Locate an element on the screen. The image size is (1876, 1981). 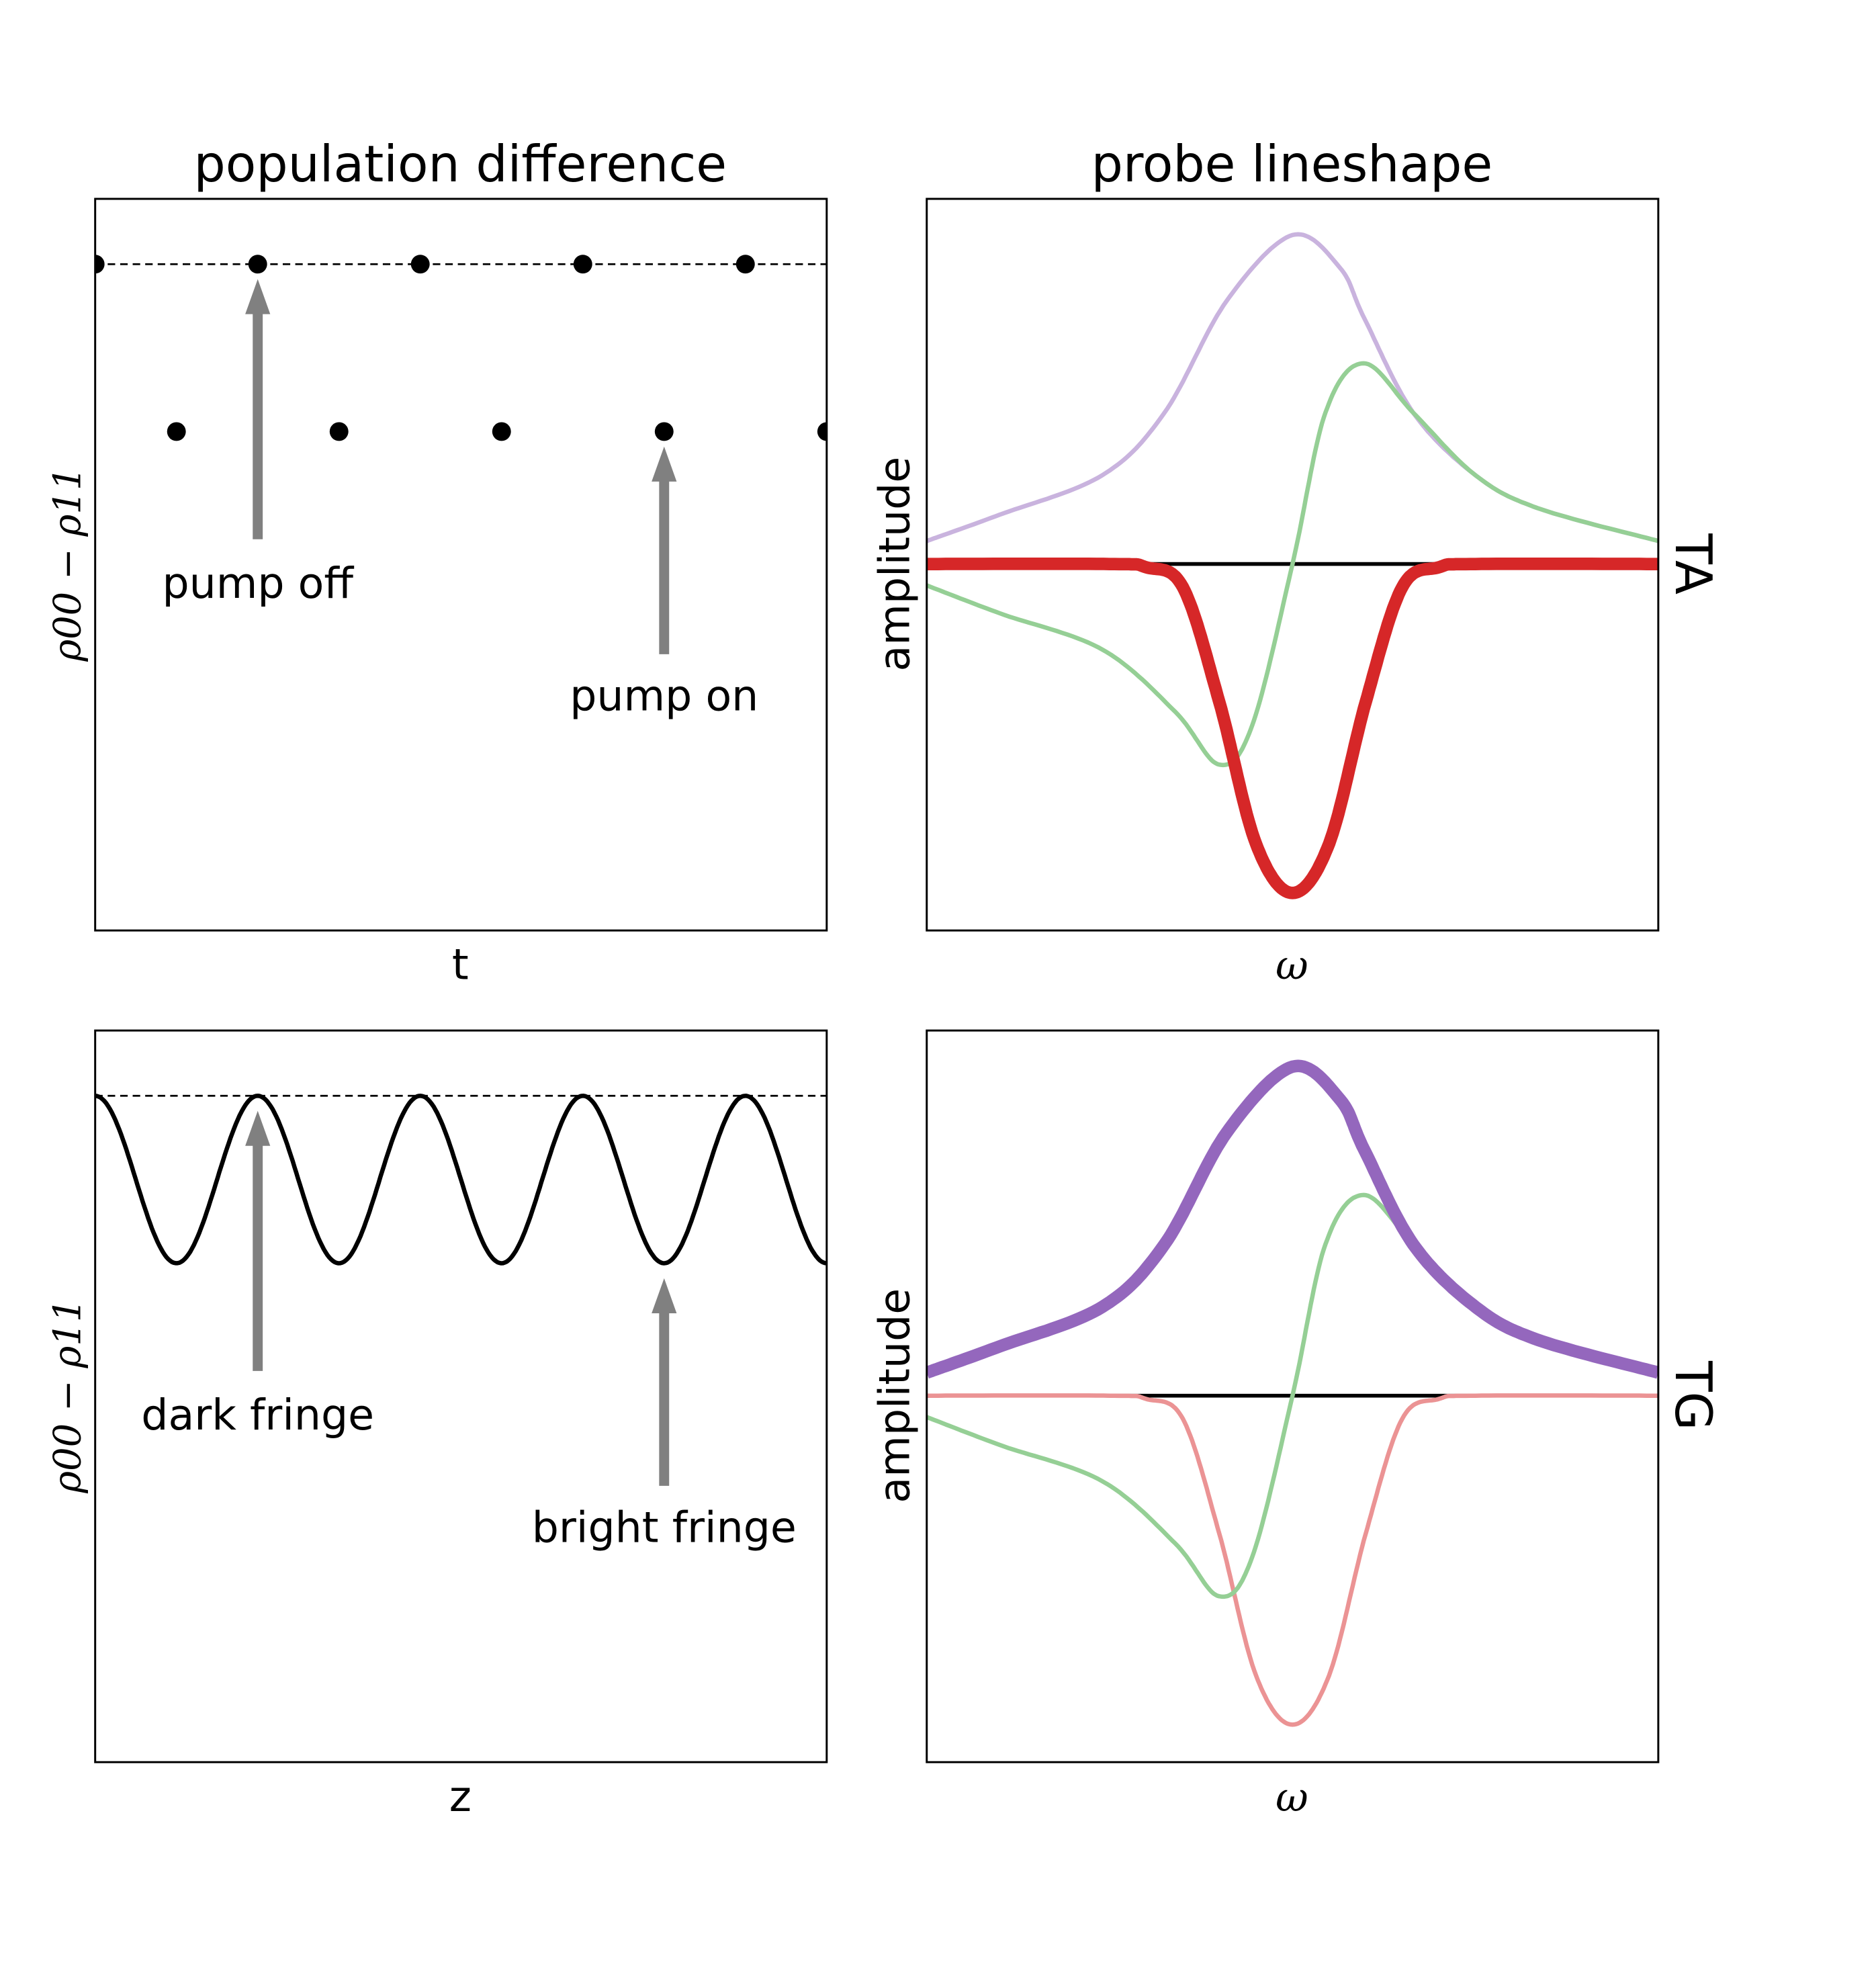
side-label-tg: TG is located at coordinates (1693, 1395).